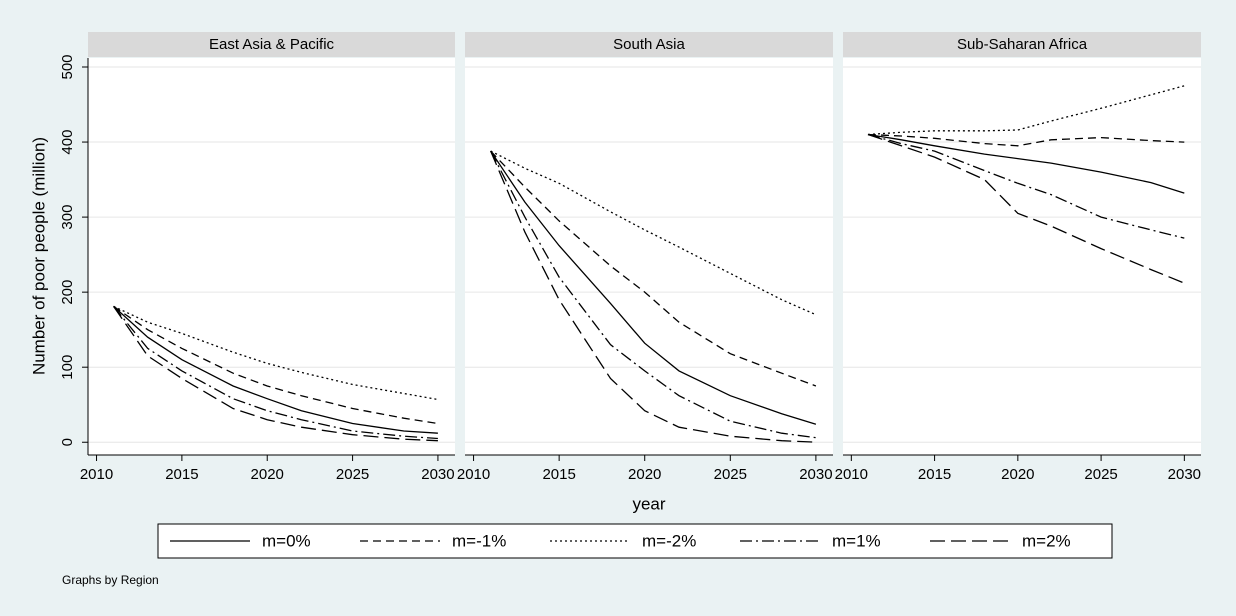 The image size is (1236, 616). Describe the element at coordinates (38, 256) in the screenshot. I see `y-axis-label: Number of poor people (million)` at that location.